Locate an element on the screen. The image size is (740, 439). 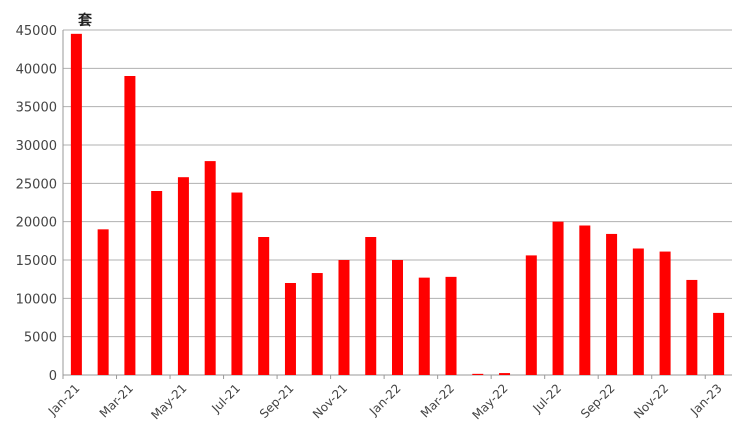
x-tick-label: Jan-22 is located at coordinates (385, 400).